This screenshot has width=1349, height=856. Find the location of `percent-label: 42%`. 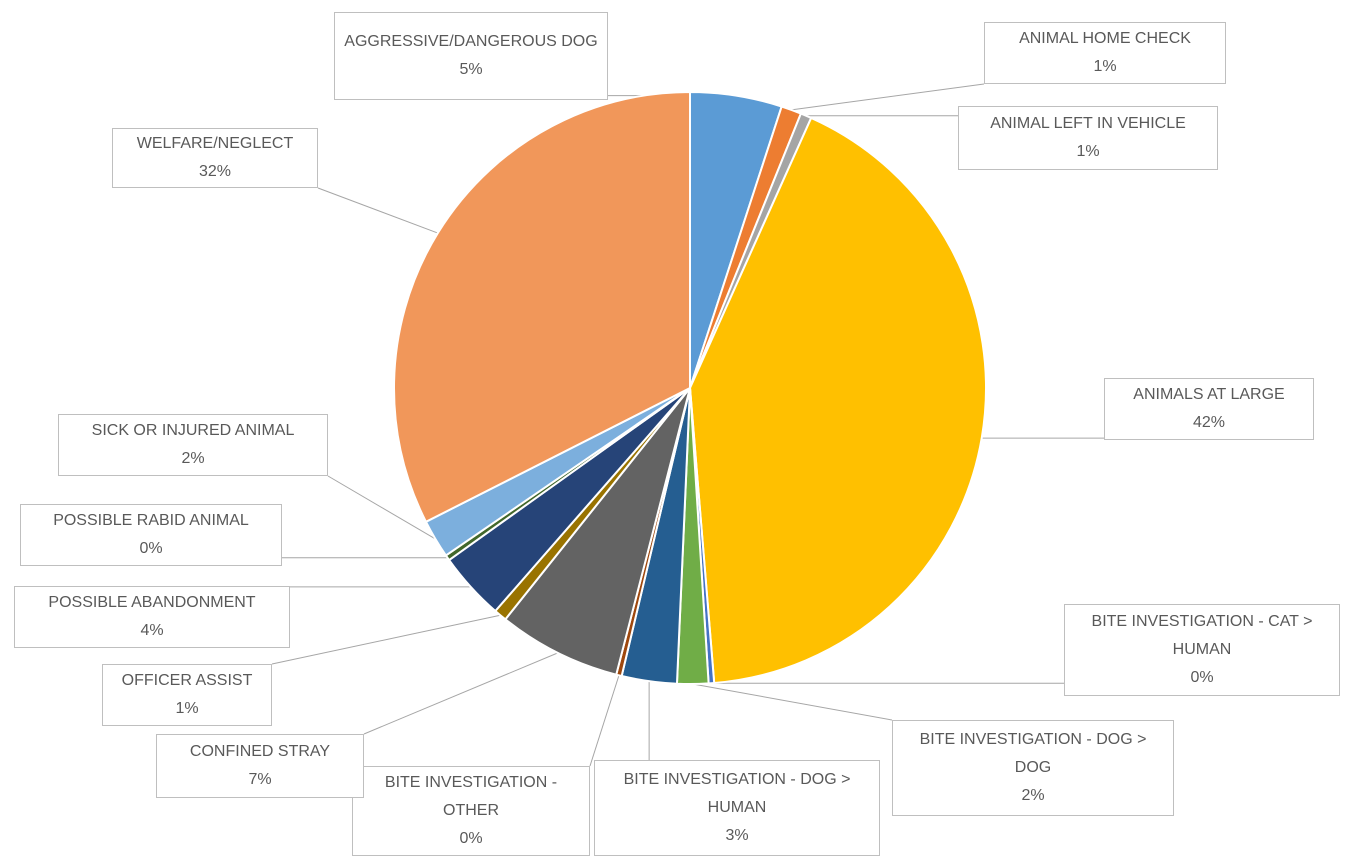

percent-label: 42% is located at coordinates (1209, 422).